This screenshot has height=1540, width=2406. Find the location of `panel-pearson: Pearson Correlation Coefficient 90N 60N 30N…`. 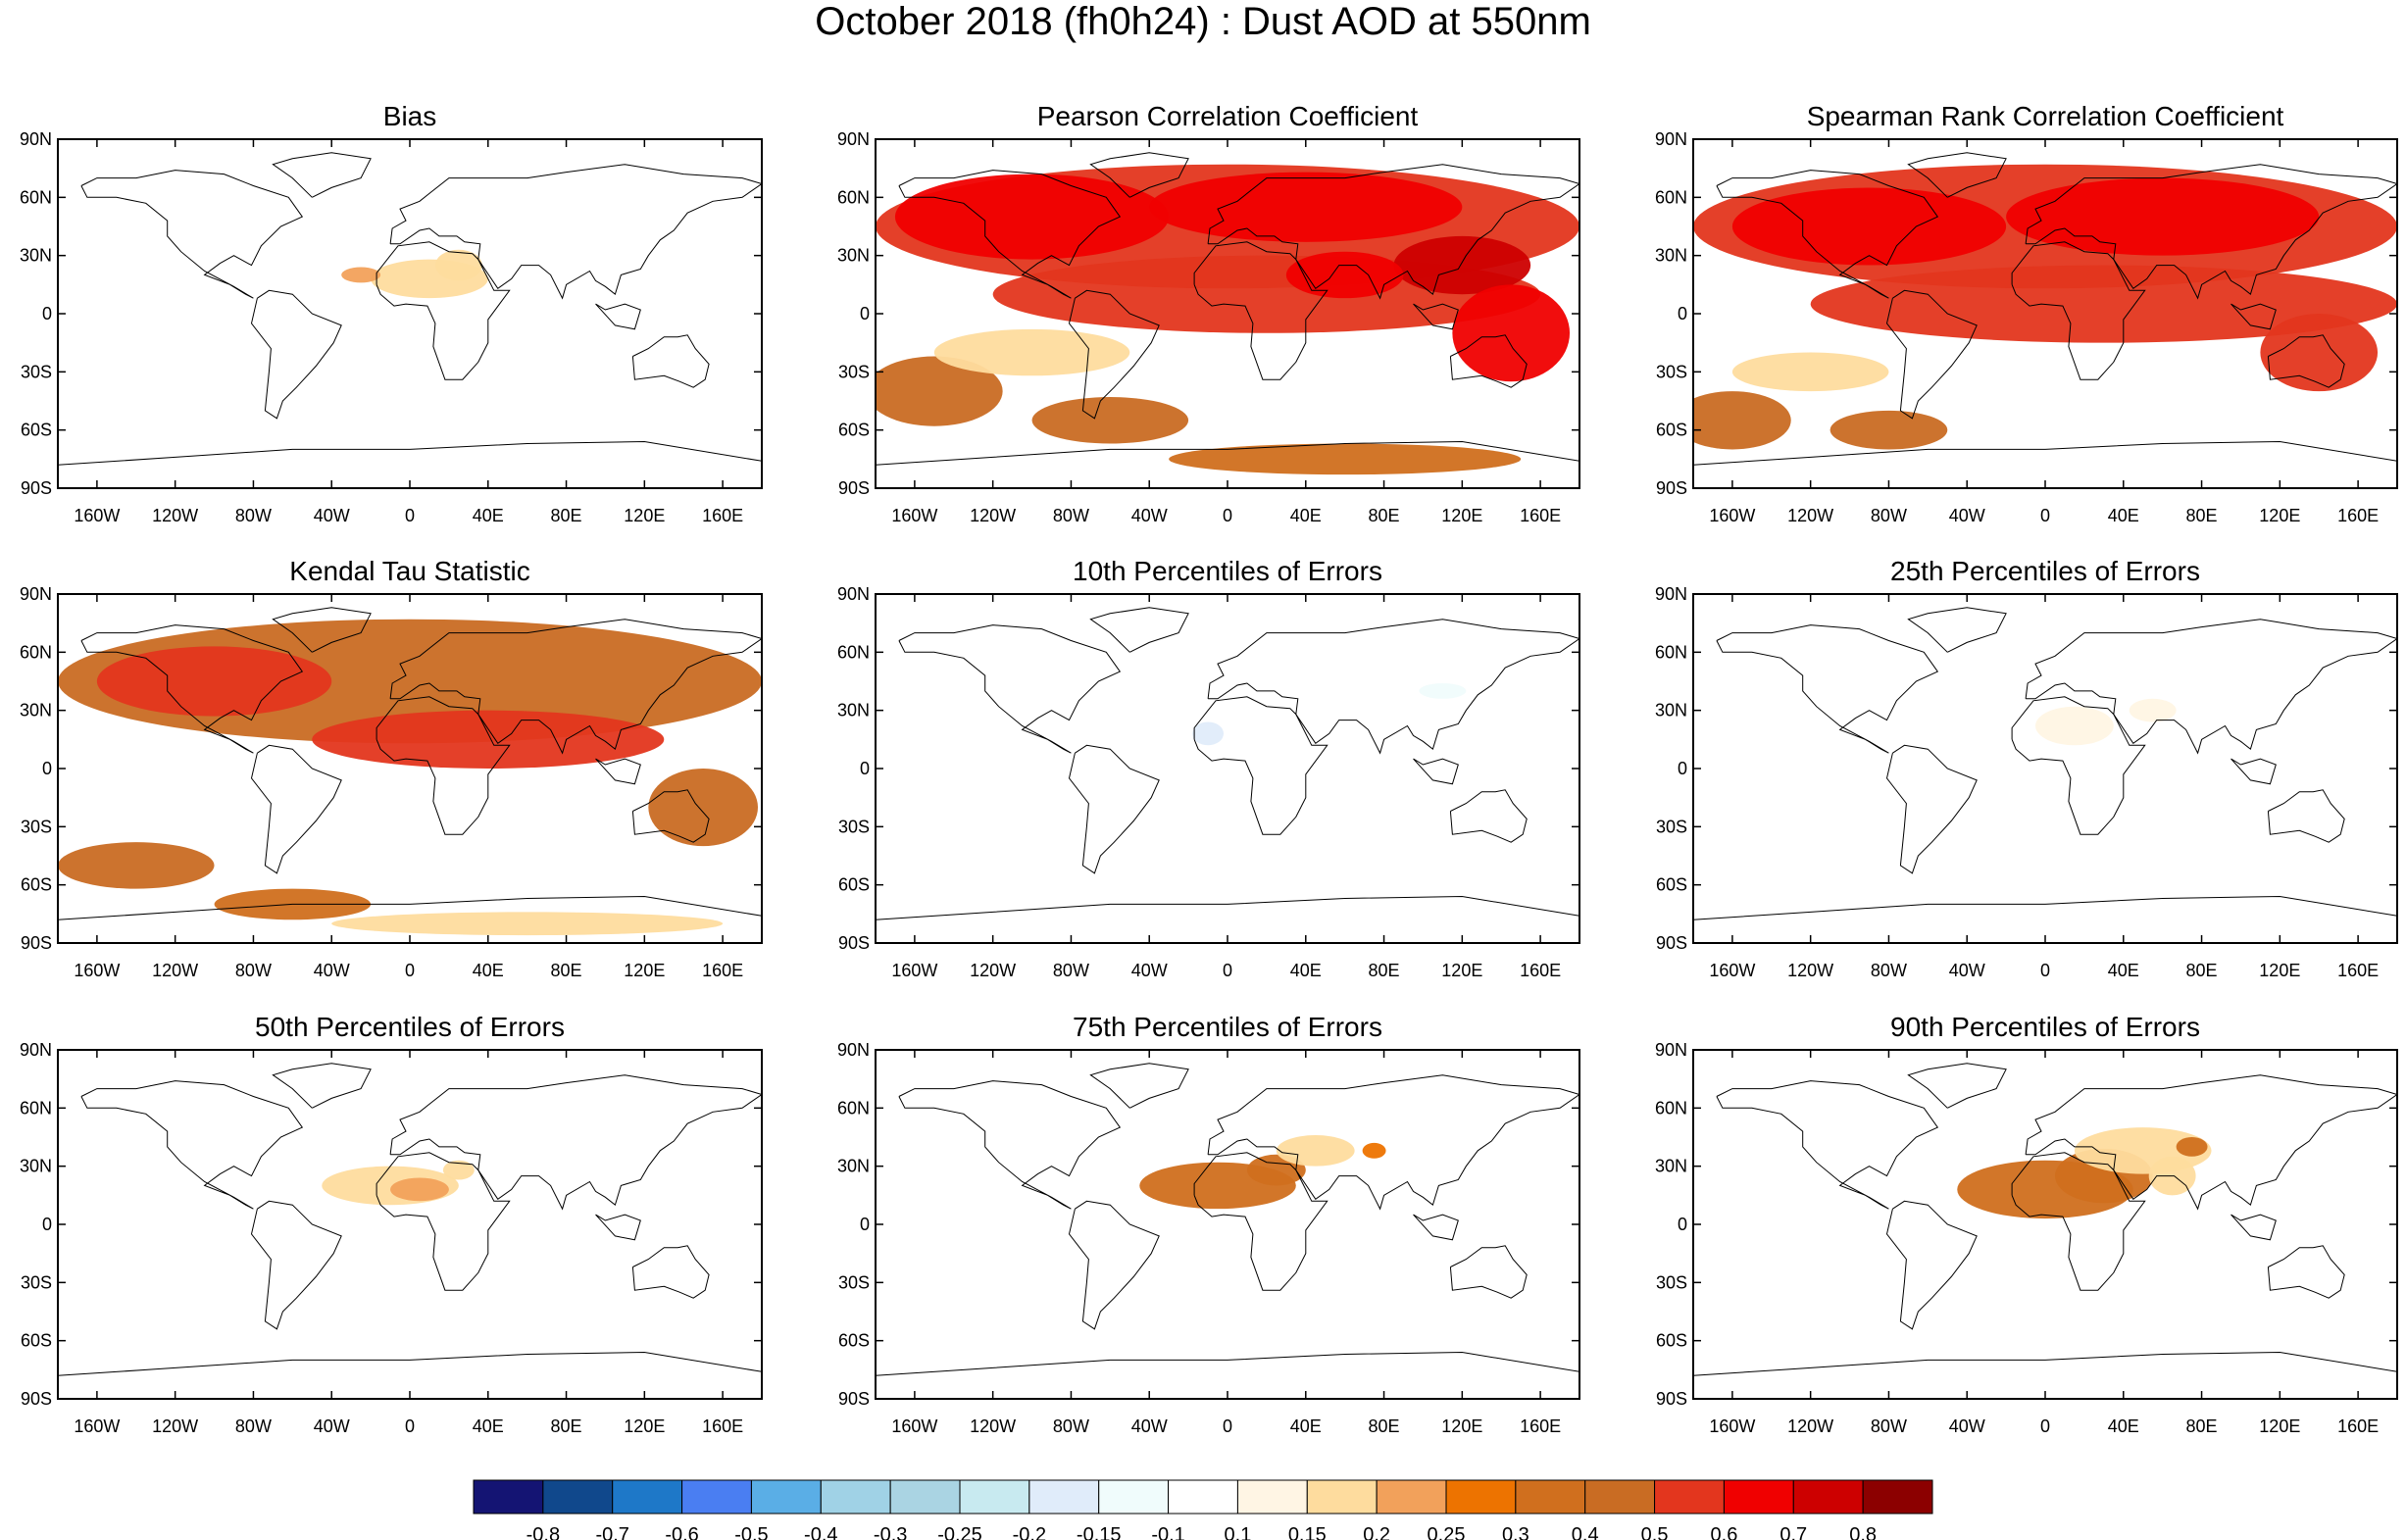

panel-pearson: Pearson Correlation Coefficient 90N 60N 30N… is located at coordinates (1209, 313).